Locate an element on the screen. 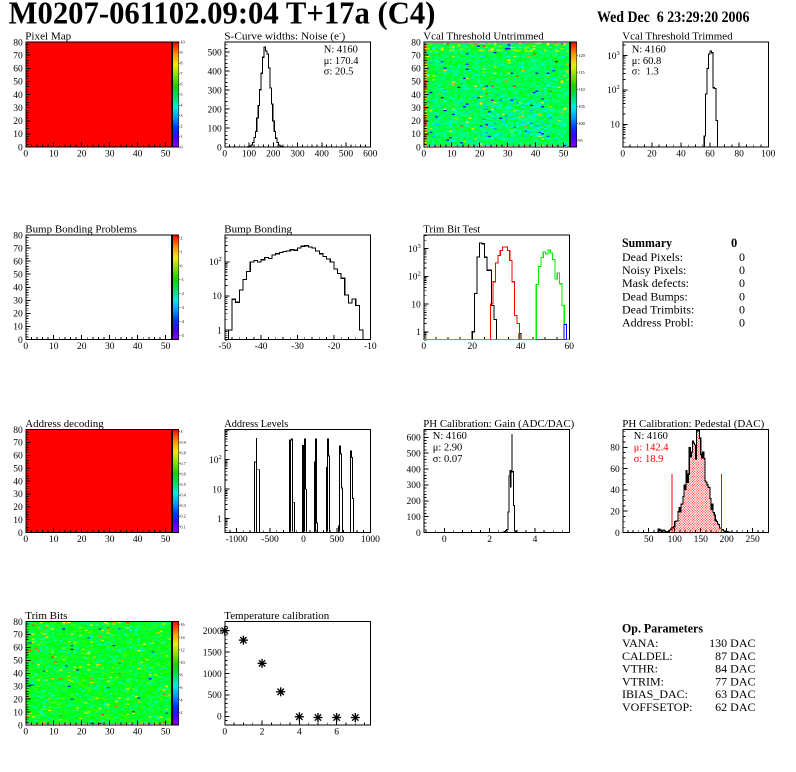 The image size is (796, 772). svg-text: Address Probl: is located at coordinates (658, 323).